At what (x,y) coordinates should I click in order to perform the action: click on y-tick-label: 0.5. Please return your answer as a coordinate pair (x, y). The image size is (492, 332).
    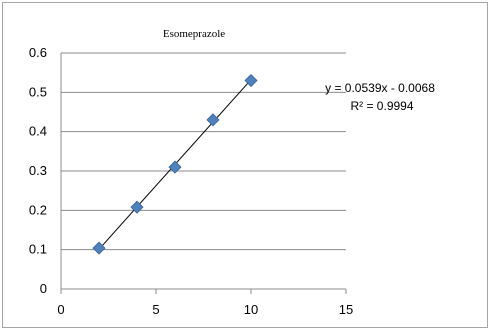
    Looking at the image, I should click on (38, 91).